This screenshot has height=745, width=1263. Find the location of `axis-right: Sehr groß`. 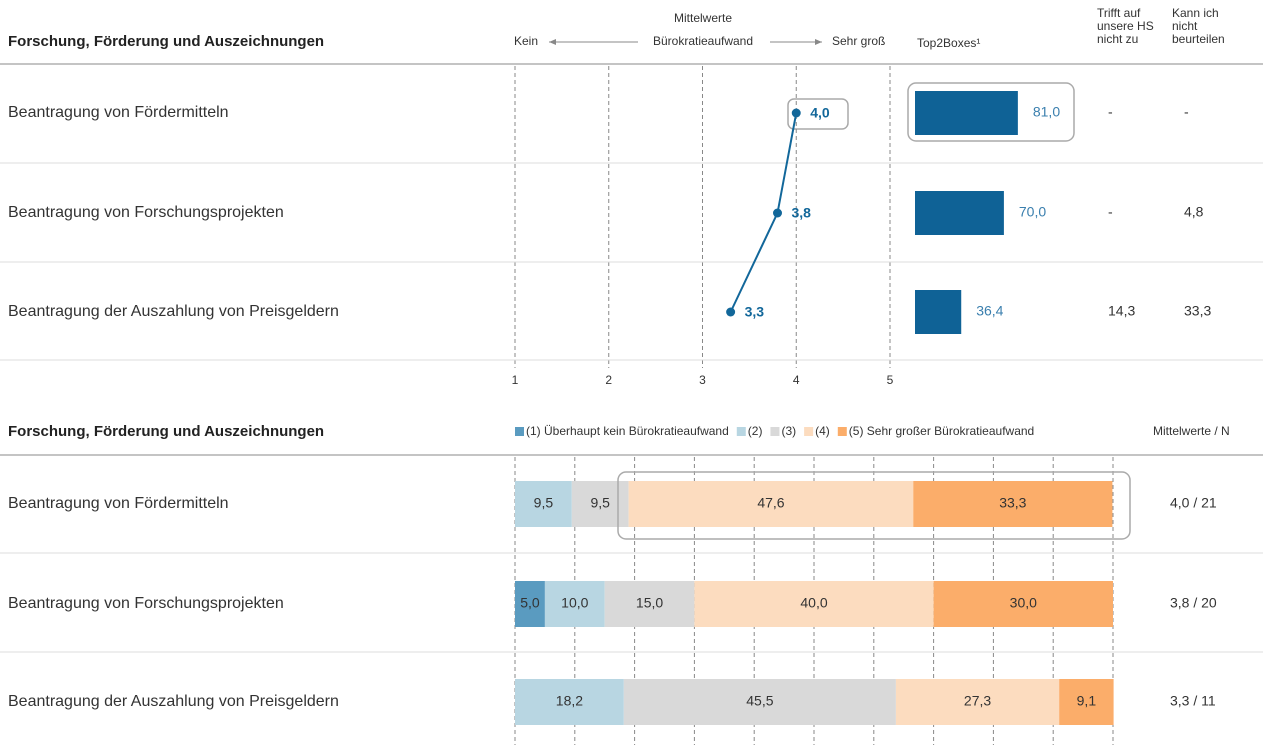

axis-right: Sehr groß is located at coordinates (858, 41).